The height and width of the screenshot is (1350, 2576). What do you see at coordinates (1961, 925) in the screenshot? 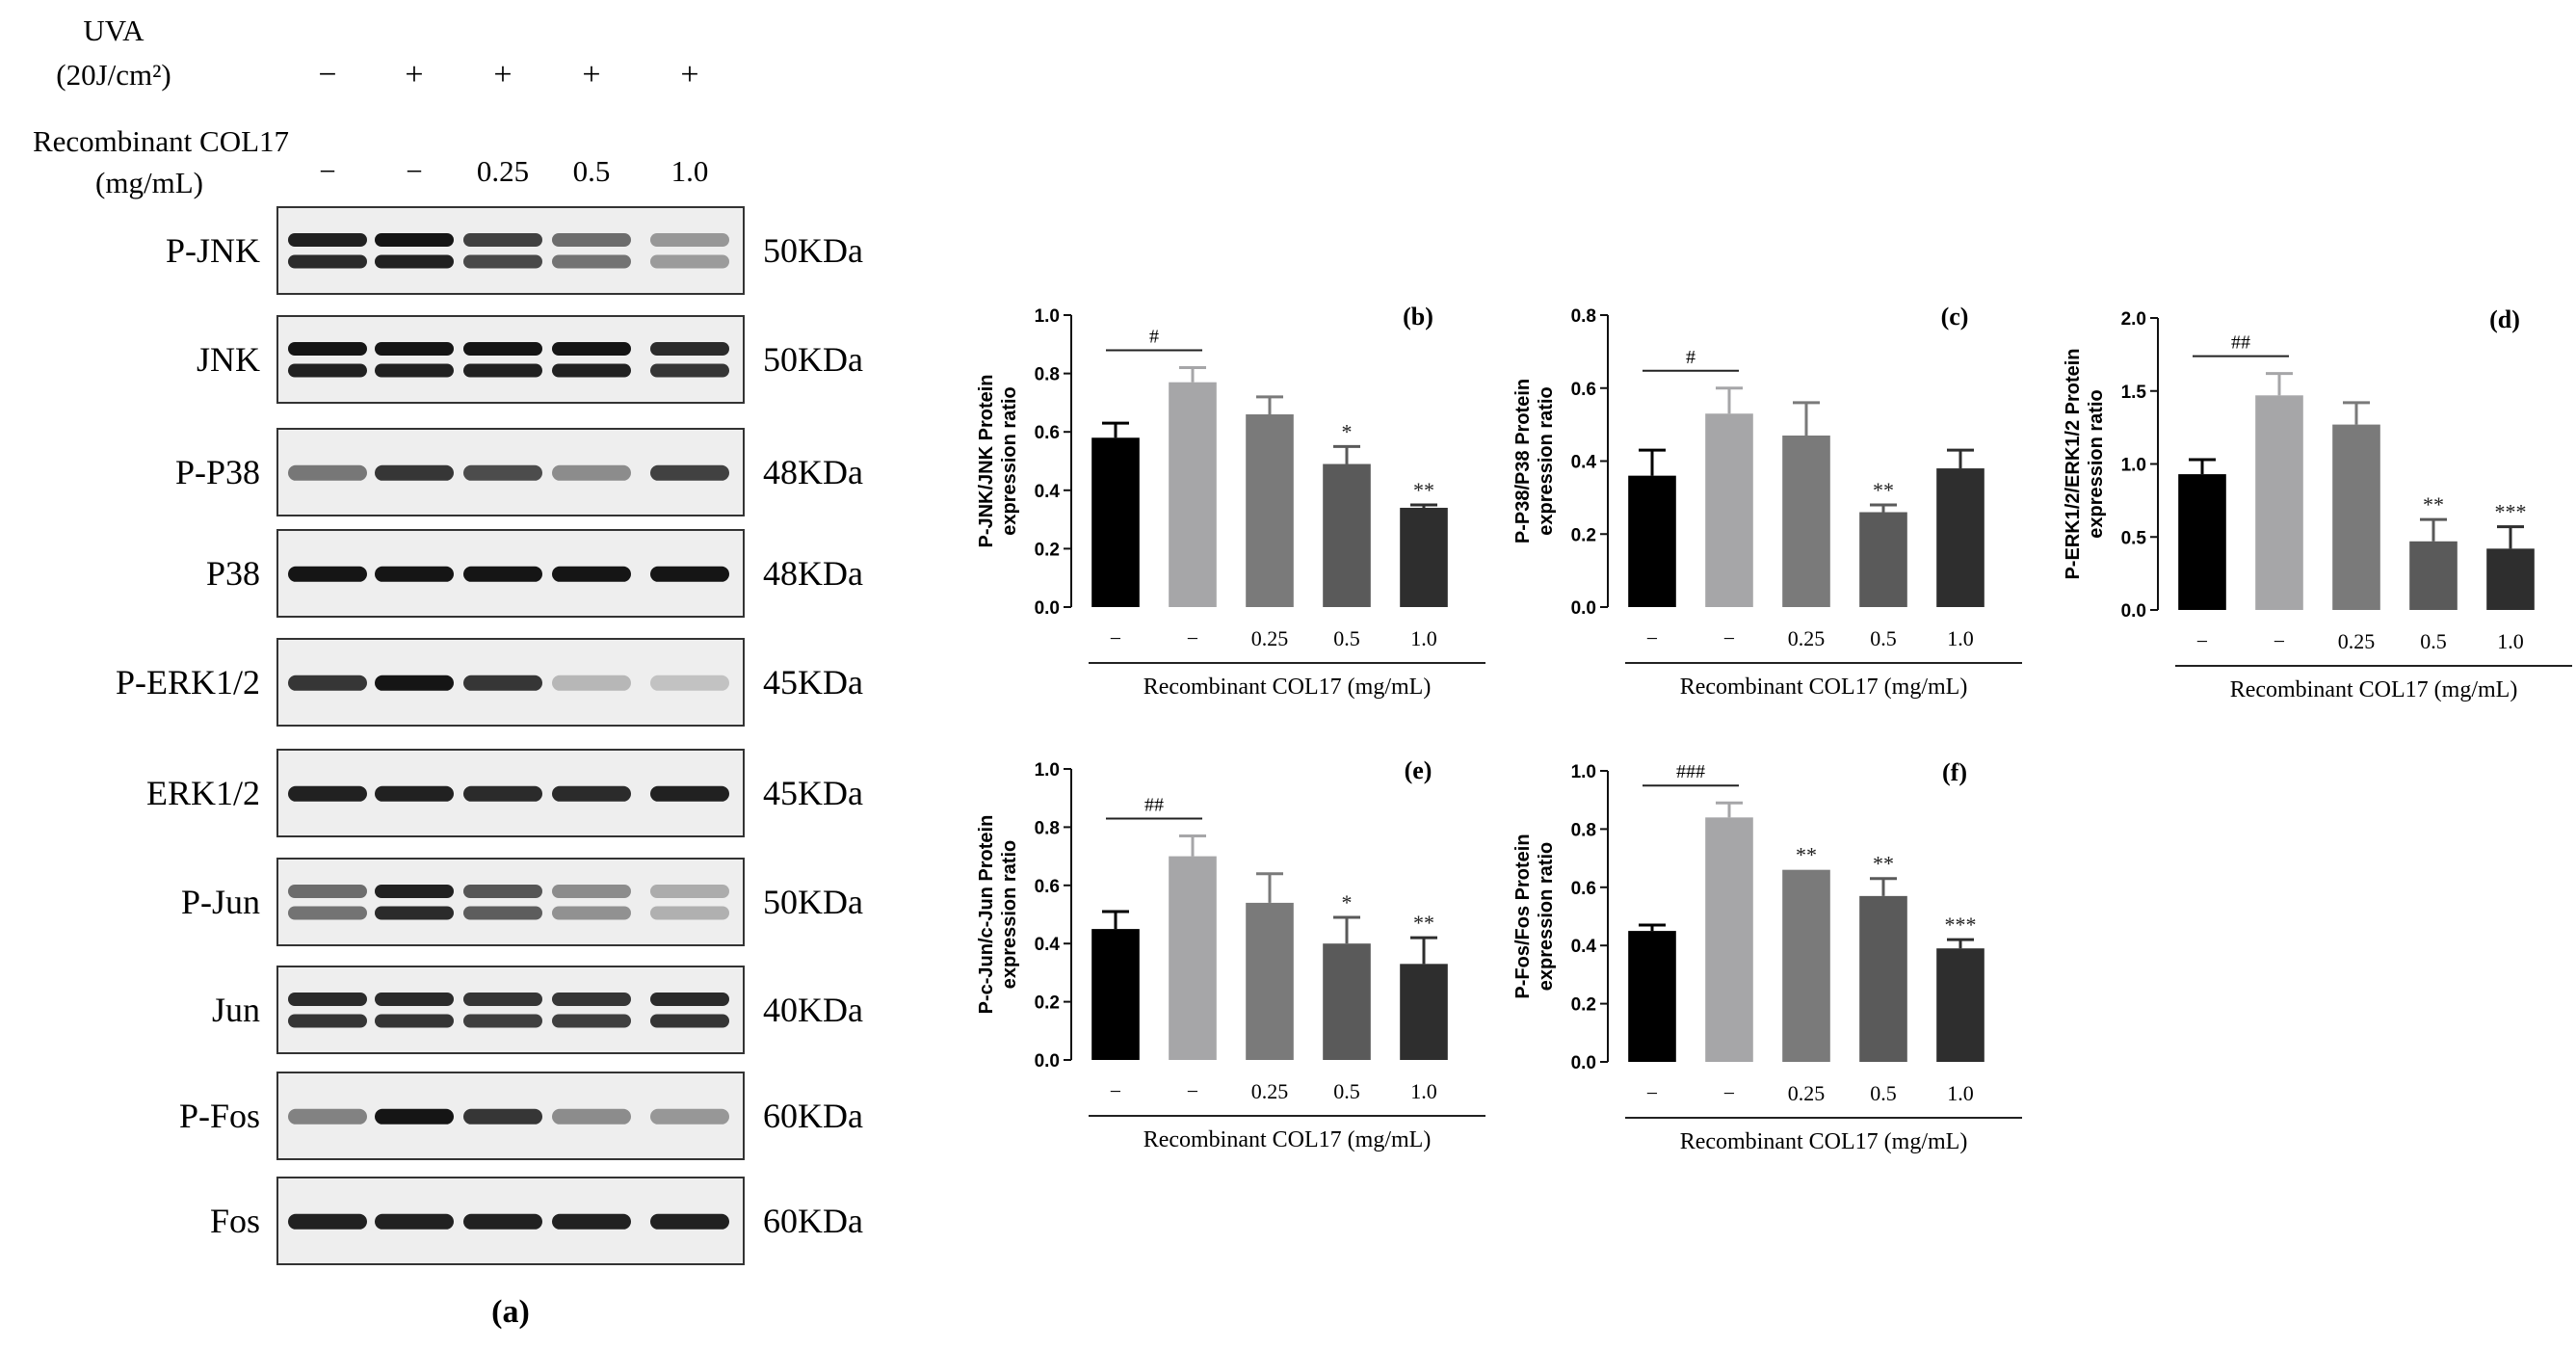
I see `significance-marker: ***` at bounding box center [1961, 925].